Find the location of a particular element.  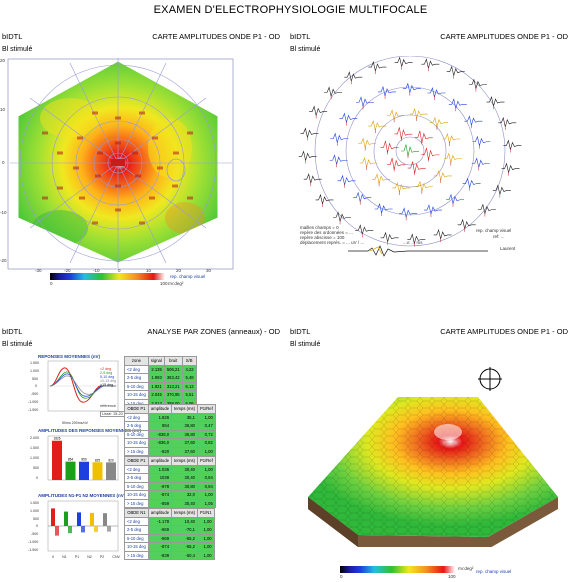

chart2-ytick: 1.500 is located at coordinates (34, 448).